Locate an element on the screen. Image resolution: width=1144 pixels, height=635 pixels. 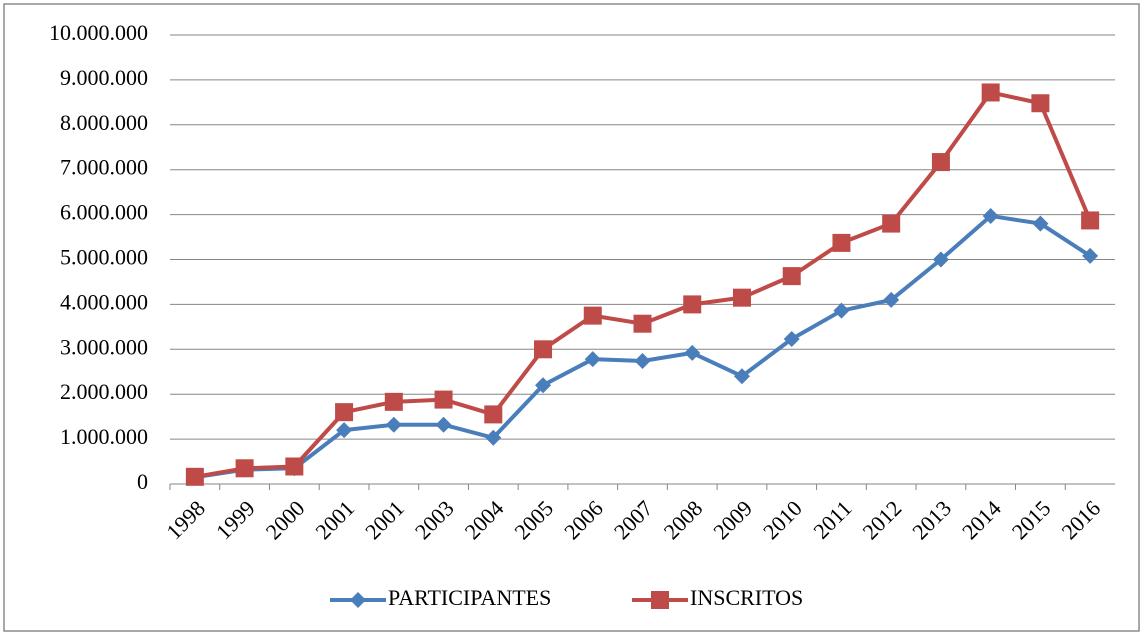
y-tick-label: 10.000.000 is located at coordinates (98, 32).